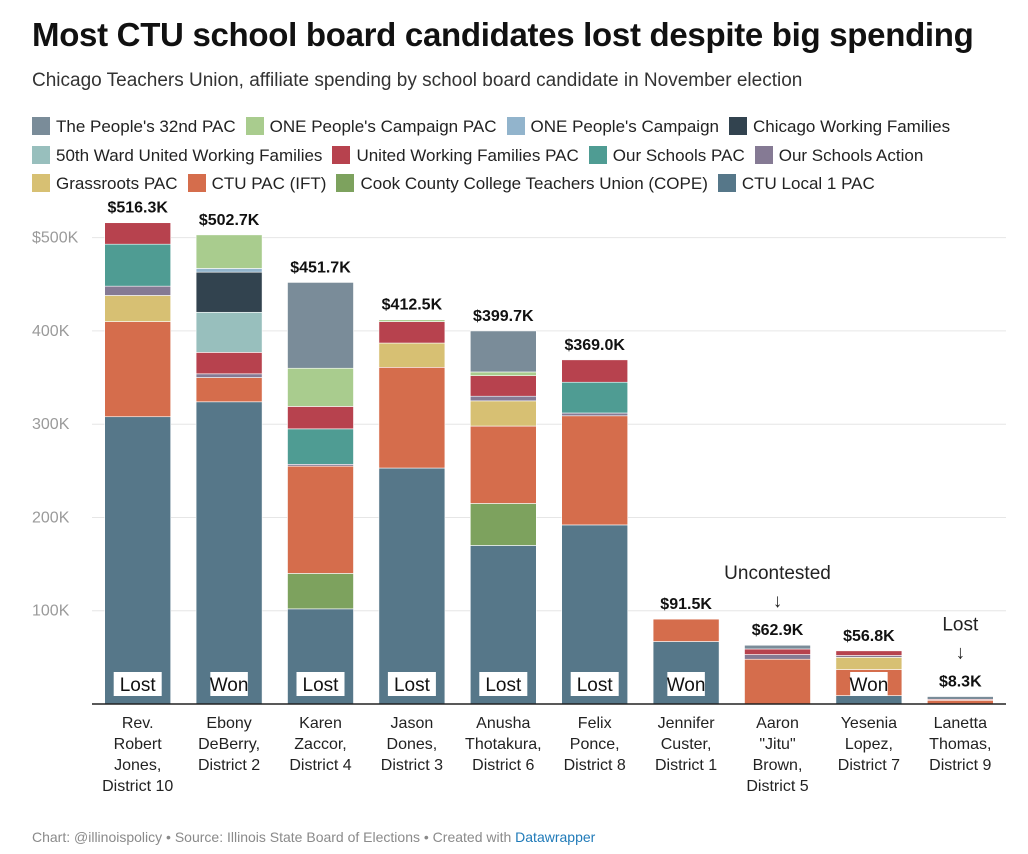  What do you see at coordinates (134, 126) in the screenshot?
I see `legend-item-the-people-s-32nd-pac: The People's 32nd PAC` at bounding box center [134, 126].